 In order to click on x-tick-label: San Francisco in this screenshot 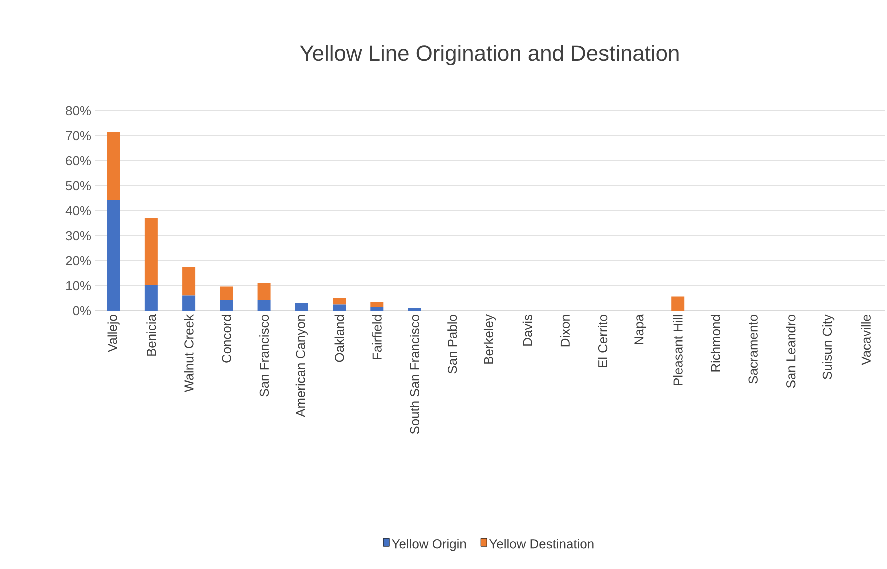, I will do `click(265, 356)`.